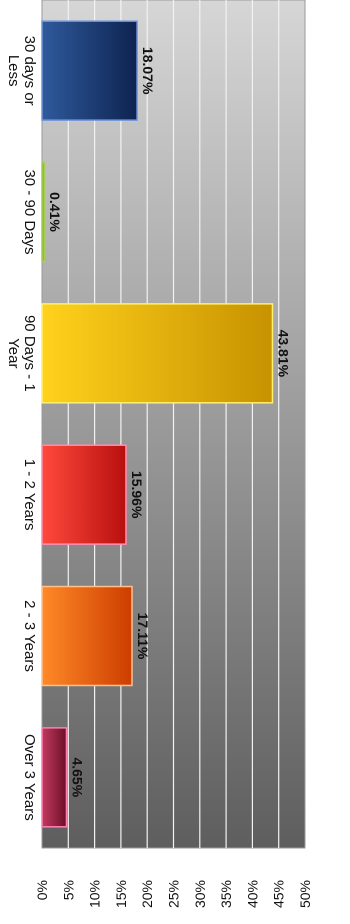 This screenshot has width=350, height=924. I want to click on data-label: 0.41%, so click(55, 212).